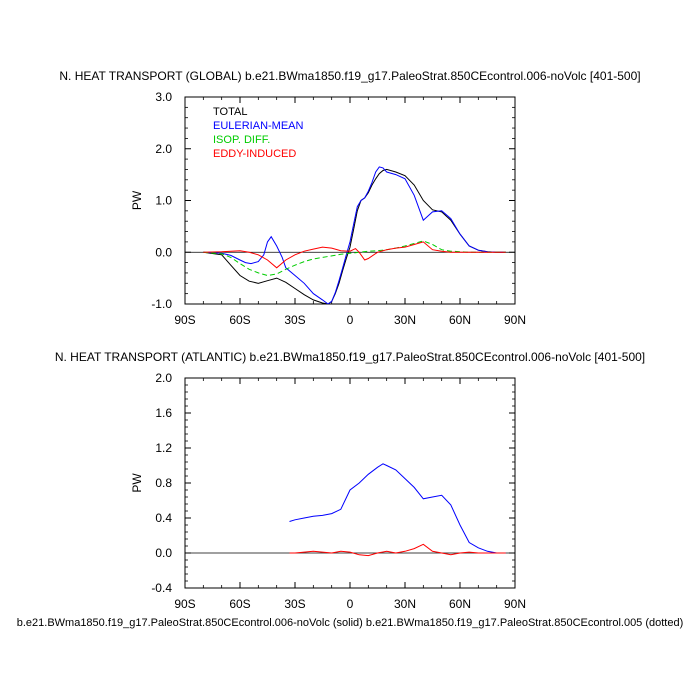 The width and height of the screenshot is (700, 700). What do you see at coordinates (163, 518) in the screenshot?
I see `y-tick-label: 0.4` at bounding box center [163, 518].